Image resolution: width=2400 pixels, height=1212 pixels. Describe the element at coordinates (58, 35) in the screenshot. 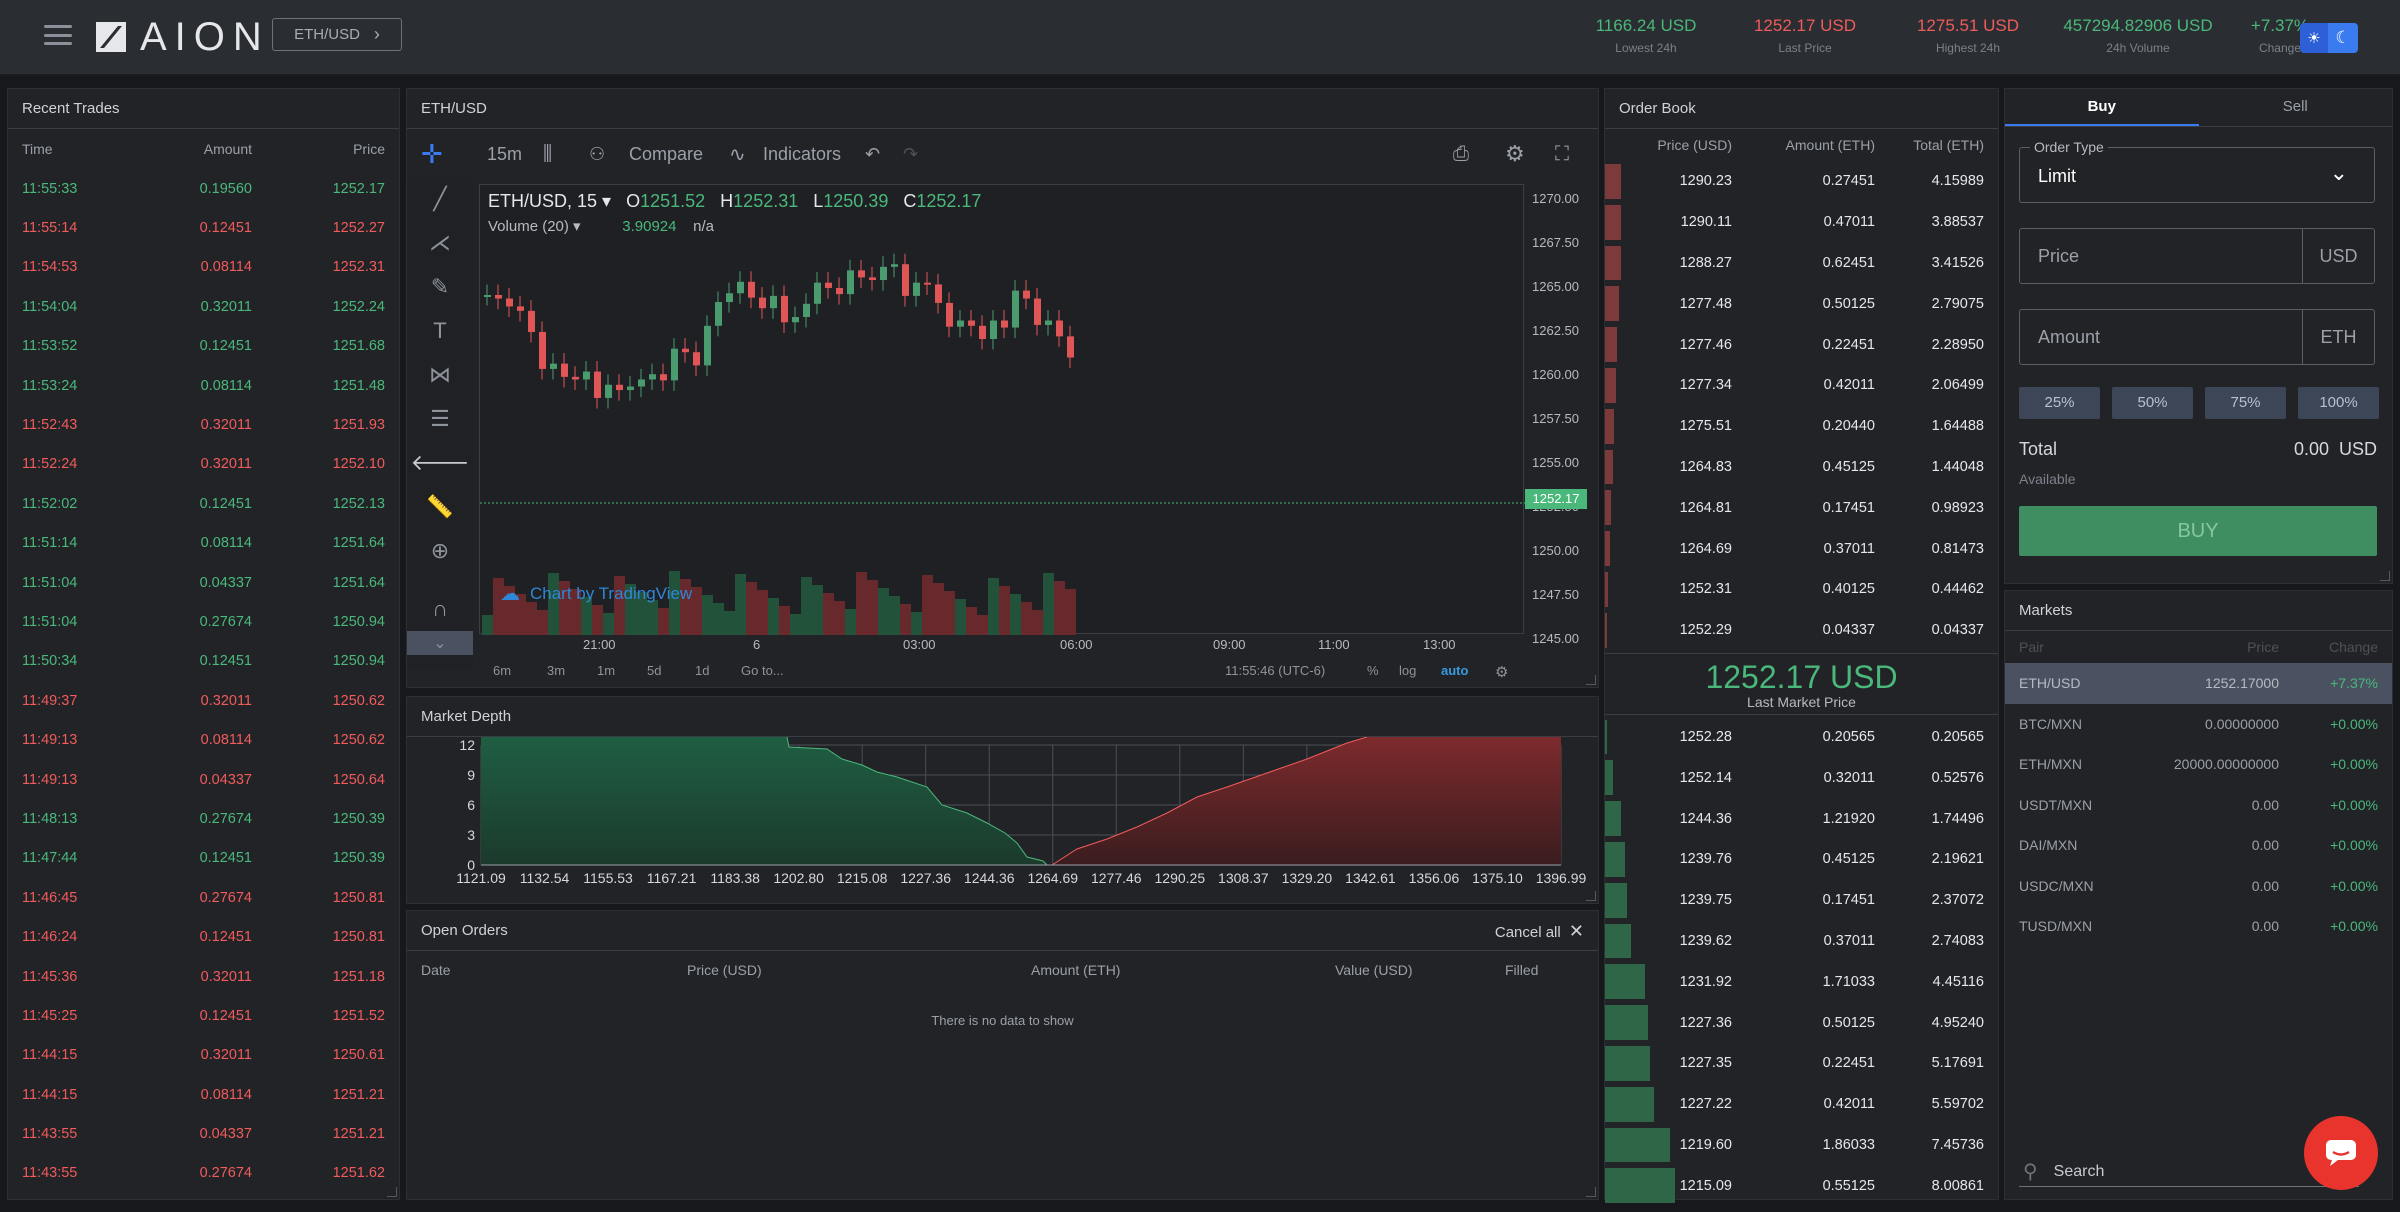

I see `menu-icon` at that location.